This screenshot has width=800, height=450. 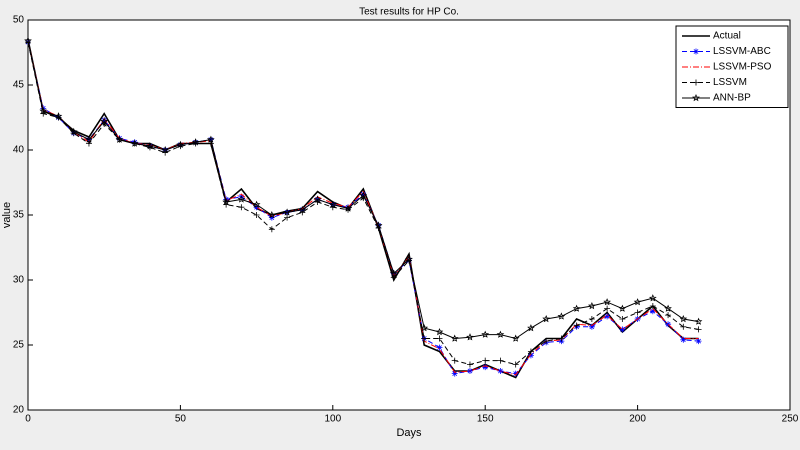 I want to click on x-axis-label: Days, so click(x=409, y=433).